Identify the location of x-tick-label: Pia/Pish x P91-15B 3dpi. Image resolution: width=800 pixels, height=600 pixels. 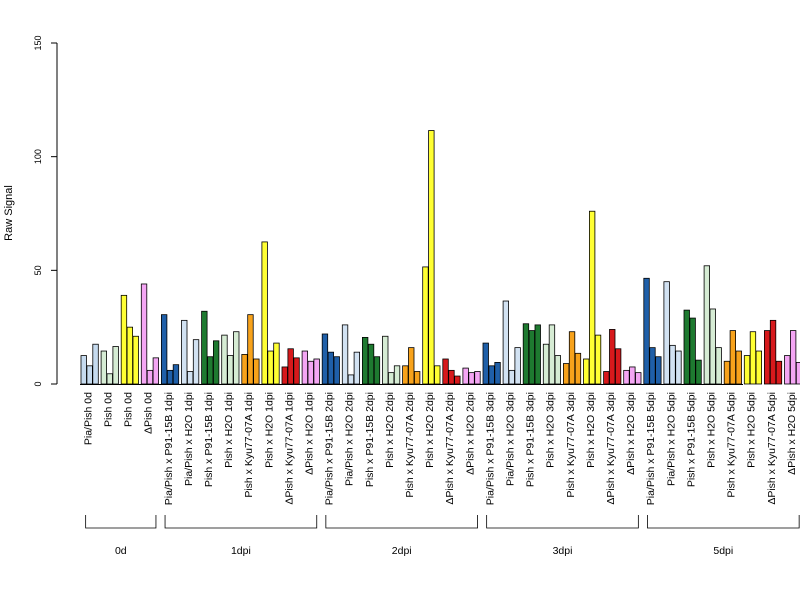
(490, 448).